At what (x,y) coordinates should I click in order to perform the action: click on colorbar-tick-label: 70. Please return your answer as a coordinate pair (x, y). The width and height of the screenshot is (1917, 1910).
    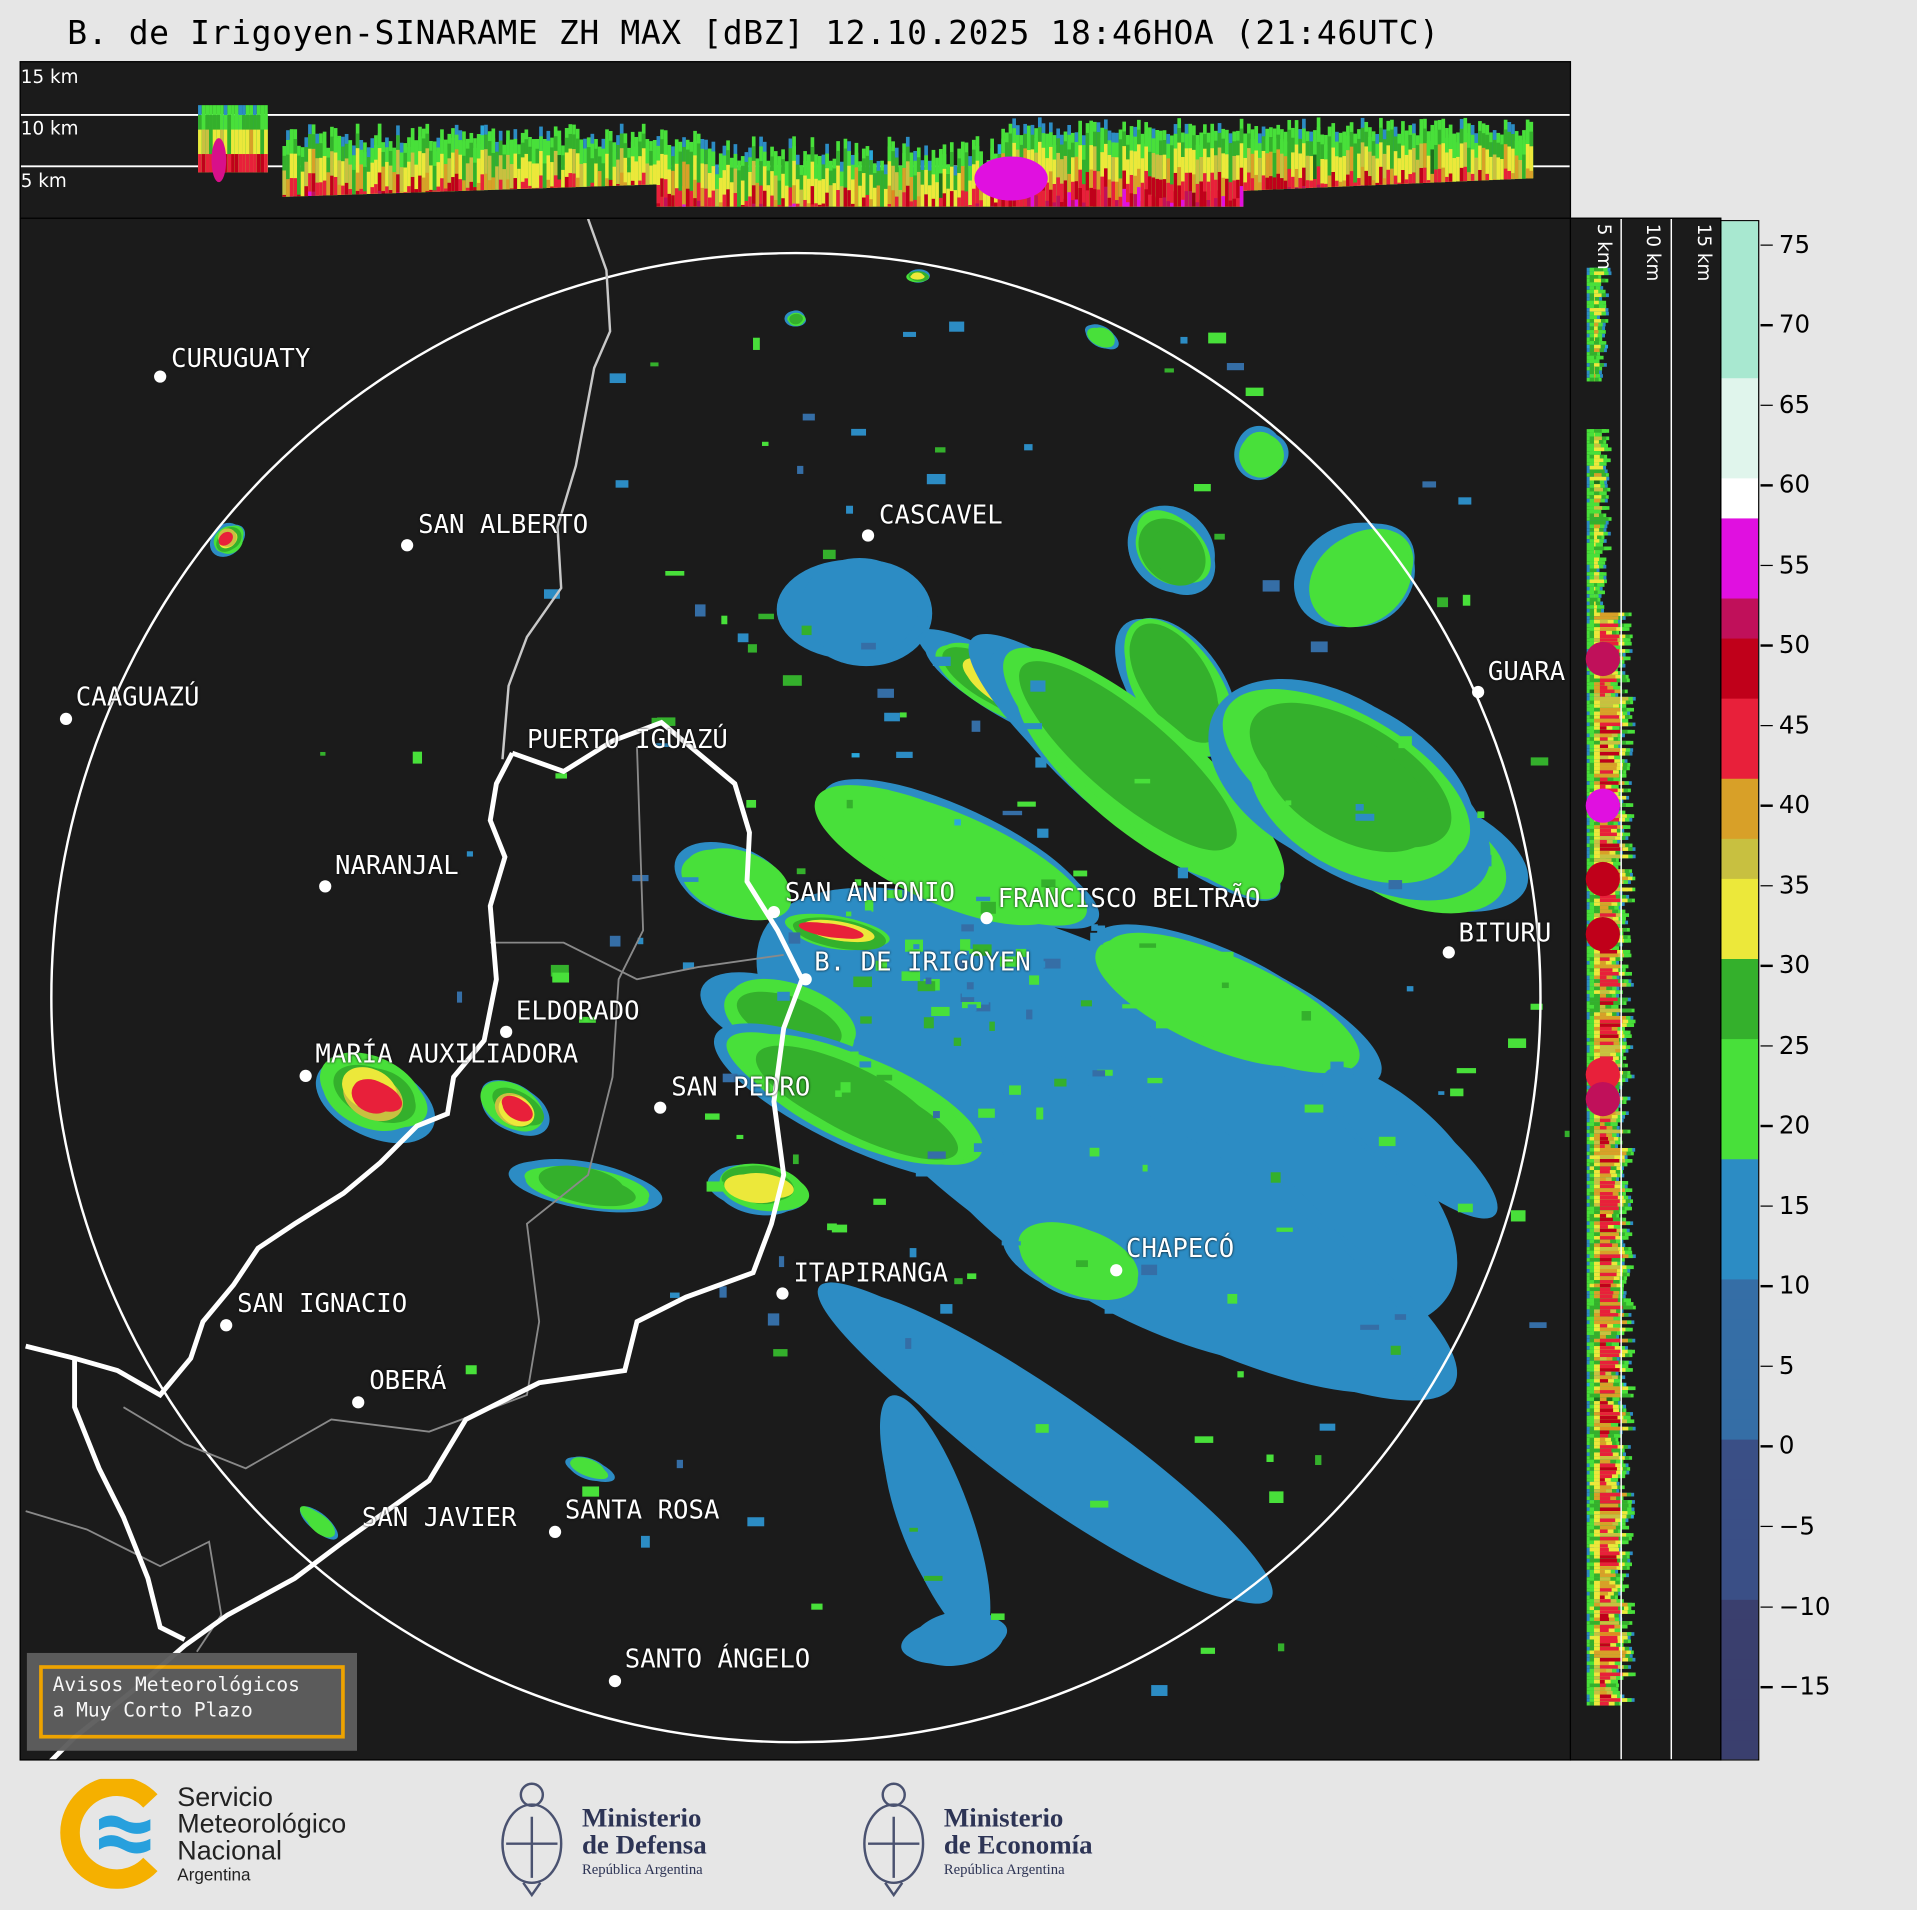
    Looking at the image, I should click on (1794, 324).